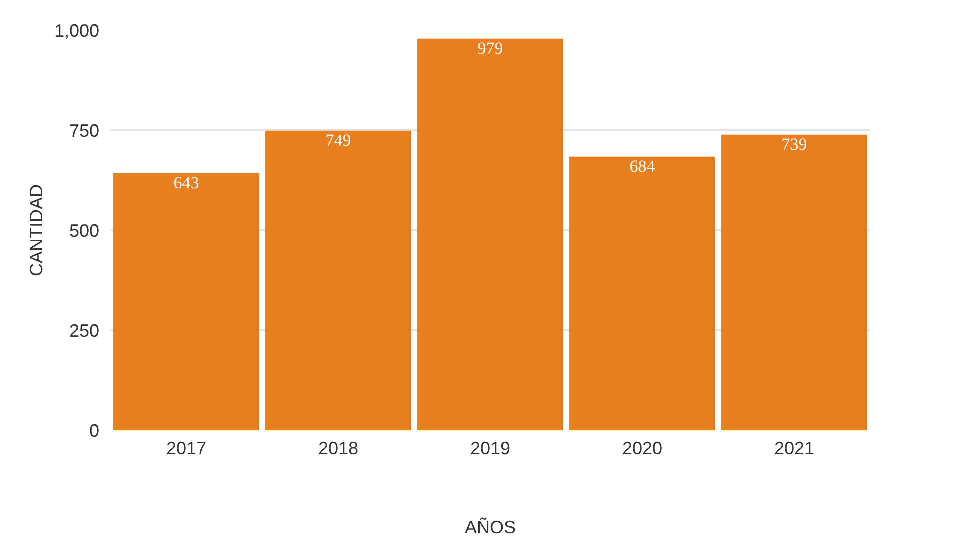 The image size is (962, 557). Describe the element at coordinates (186, 448) in the screenshot. I see `x-tick-label: 2017` at that location.